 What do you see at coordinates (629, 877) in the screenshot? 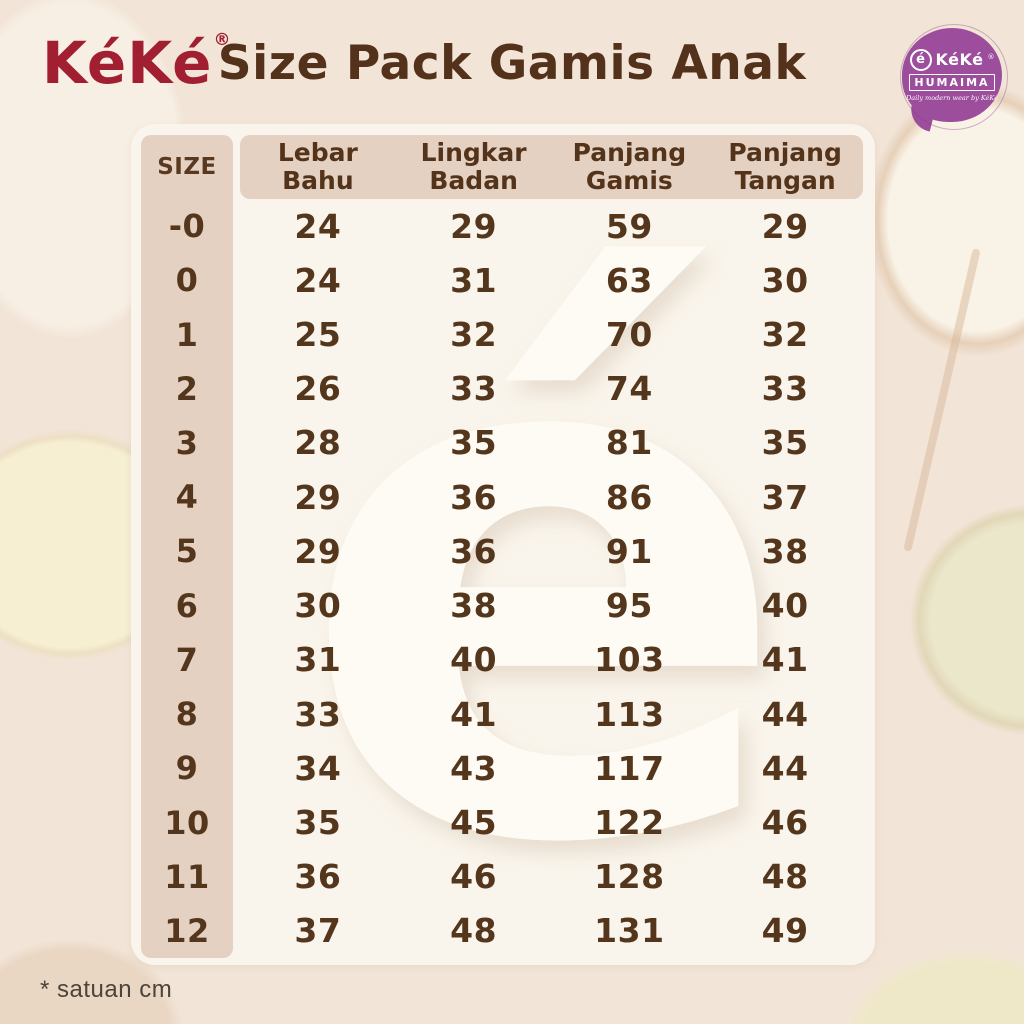
I see `cell-panjang-gamis: 128` at bounding box center [629, 877].